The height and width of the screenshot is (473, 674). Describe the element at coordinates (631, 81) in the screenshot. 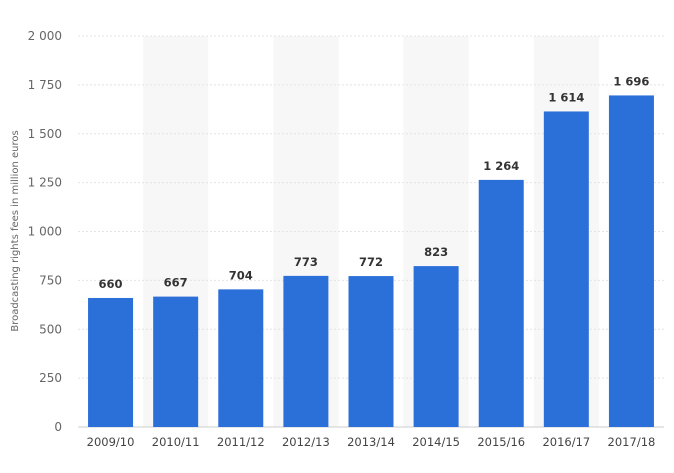

I see `value-label: 1 696` at that location.